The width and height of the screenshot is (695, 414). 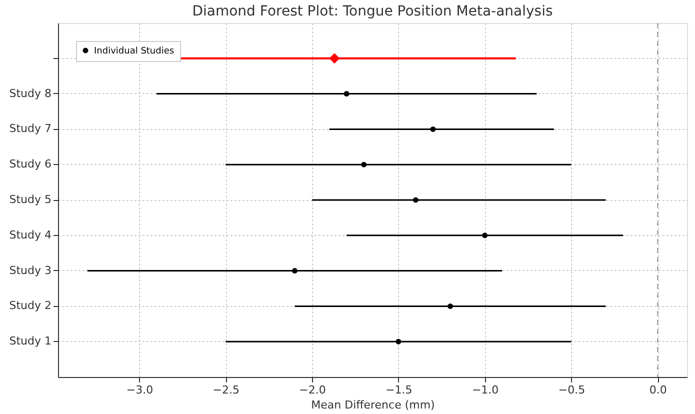 What do you see at coordinates (30, 93) in the screenshot?
I see `y-tick-label: Study 8` at bounding box center [30, 93].